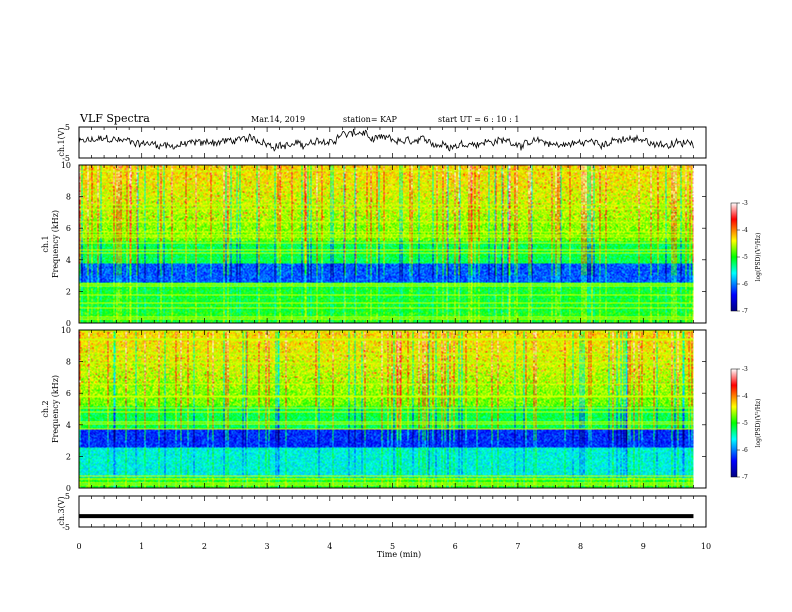  Describe the element at coordinates (61, 141) in the screenshot. I see `ch1-ylabel: ch.1(V)` at that location.